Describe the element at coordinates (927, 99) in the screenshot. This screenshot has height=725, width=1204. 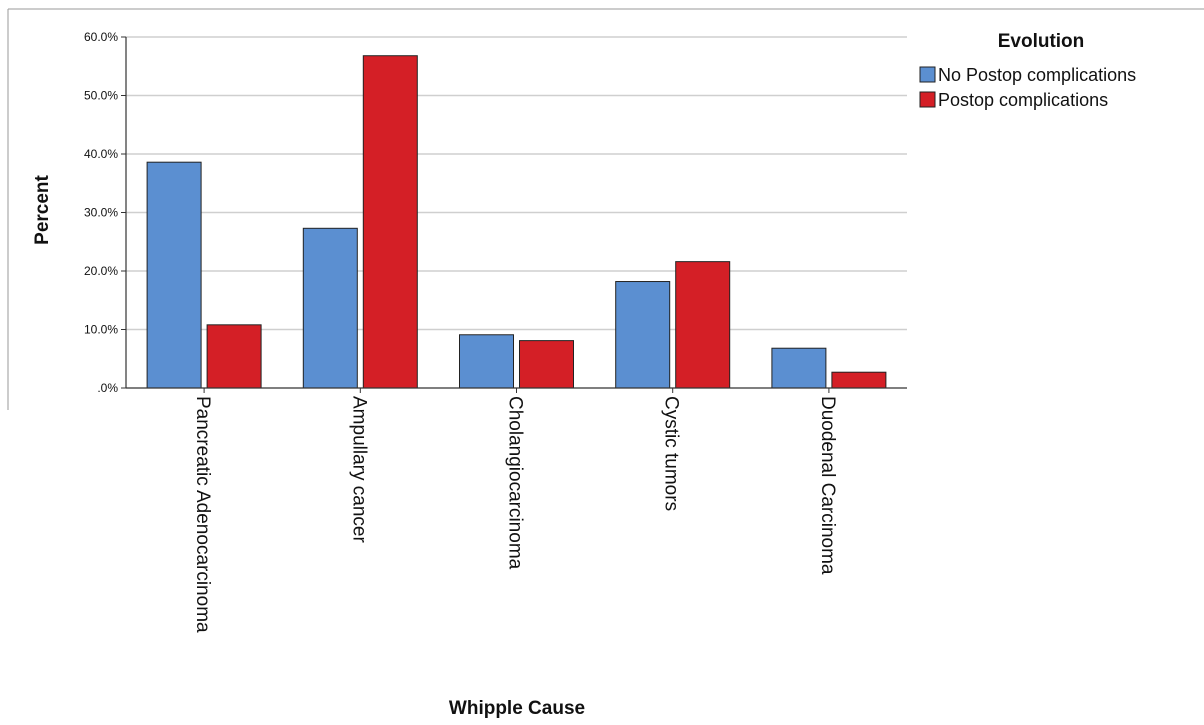
I see `legend-swatch-postop` at that location.